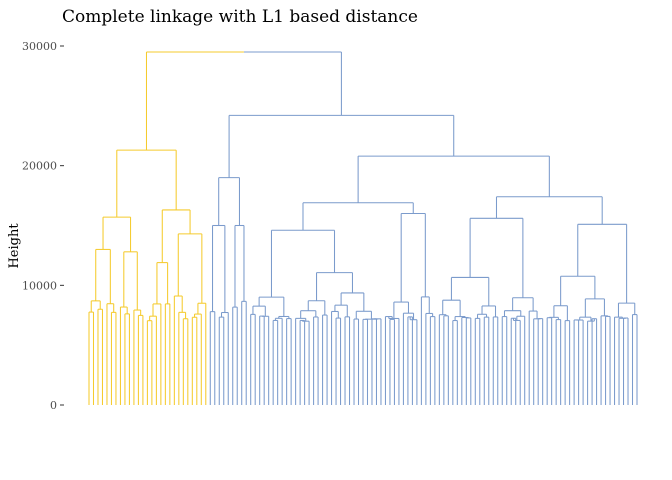  What do you see at coordinates (14, 246) in the screenshot?
I see `y-axis-title: Height` at bounding box center [14, 246].